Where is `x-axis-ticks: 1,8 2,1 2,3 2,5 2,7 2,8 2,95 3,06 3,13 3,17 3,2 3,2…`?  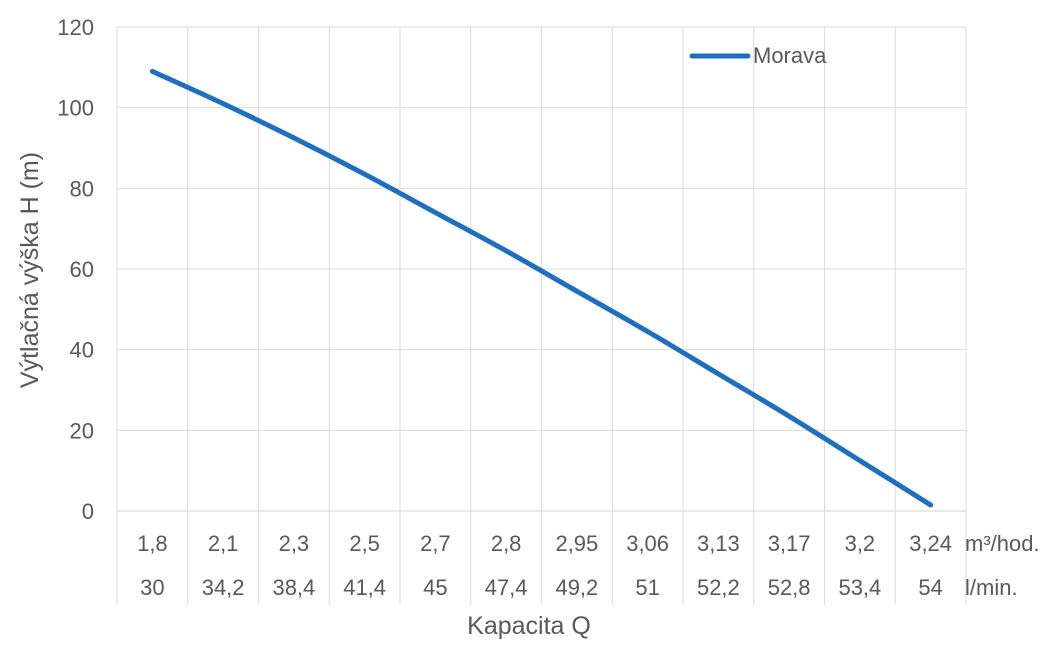
x-axis-ticks: 1,8 2,1 2,3 2,5 2,7 2,8 2,95 3,06 3,13 3,17 3,2 3,2… is located at coordinates (544, 565).